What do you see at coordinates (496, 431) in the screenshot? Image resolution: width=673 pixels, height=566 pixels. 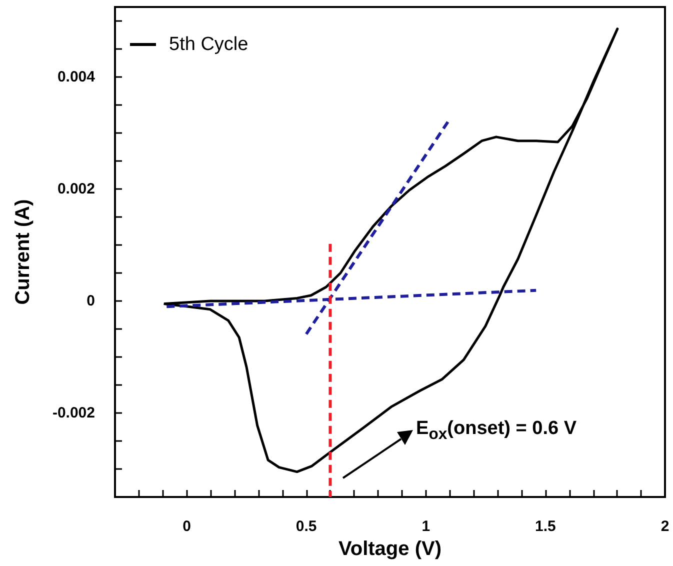 I see `annotation: E$_{ox}$(onset) = 0.6 V` at bounding box center [496, 431].